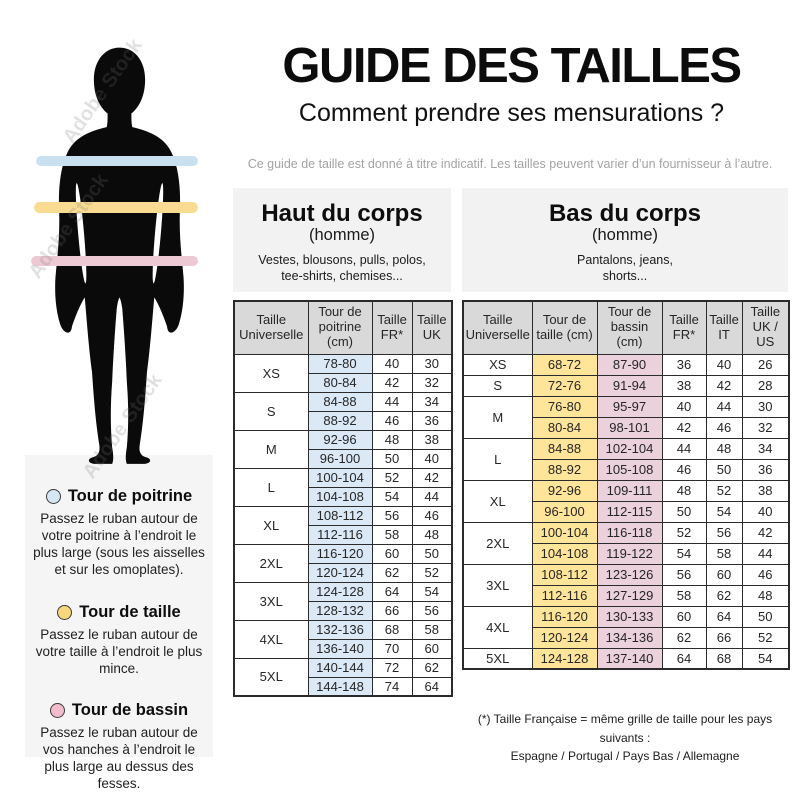 This screenshot has width=800, height=800. What do you see at coordinates (341, 235) in the screenshot?
I see `upper-section-subtitle: (homme)` at bounding box center [341, 235].